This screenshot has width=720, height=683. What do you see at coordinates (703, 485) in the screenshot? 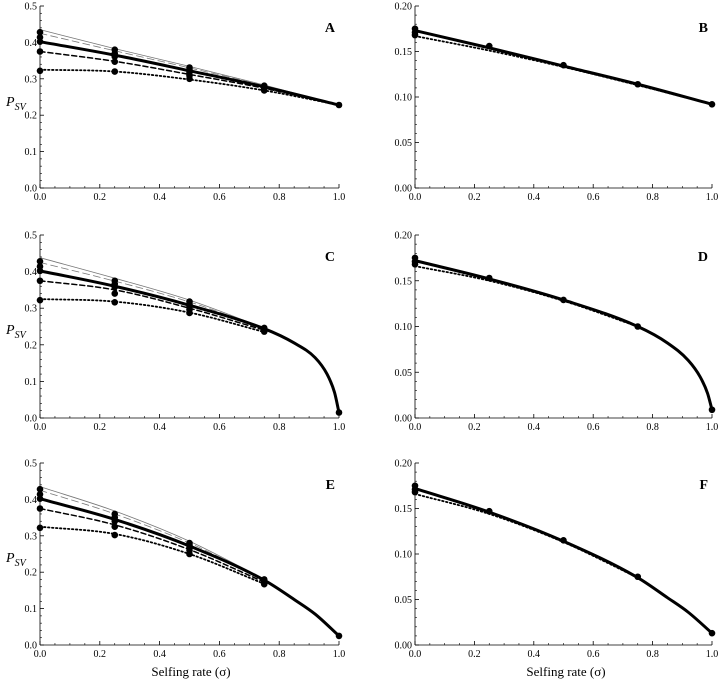
I see `panel-letter-f: F` at bounding box center [703, 485].